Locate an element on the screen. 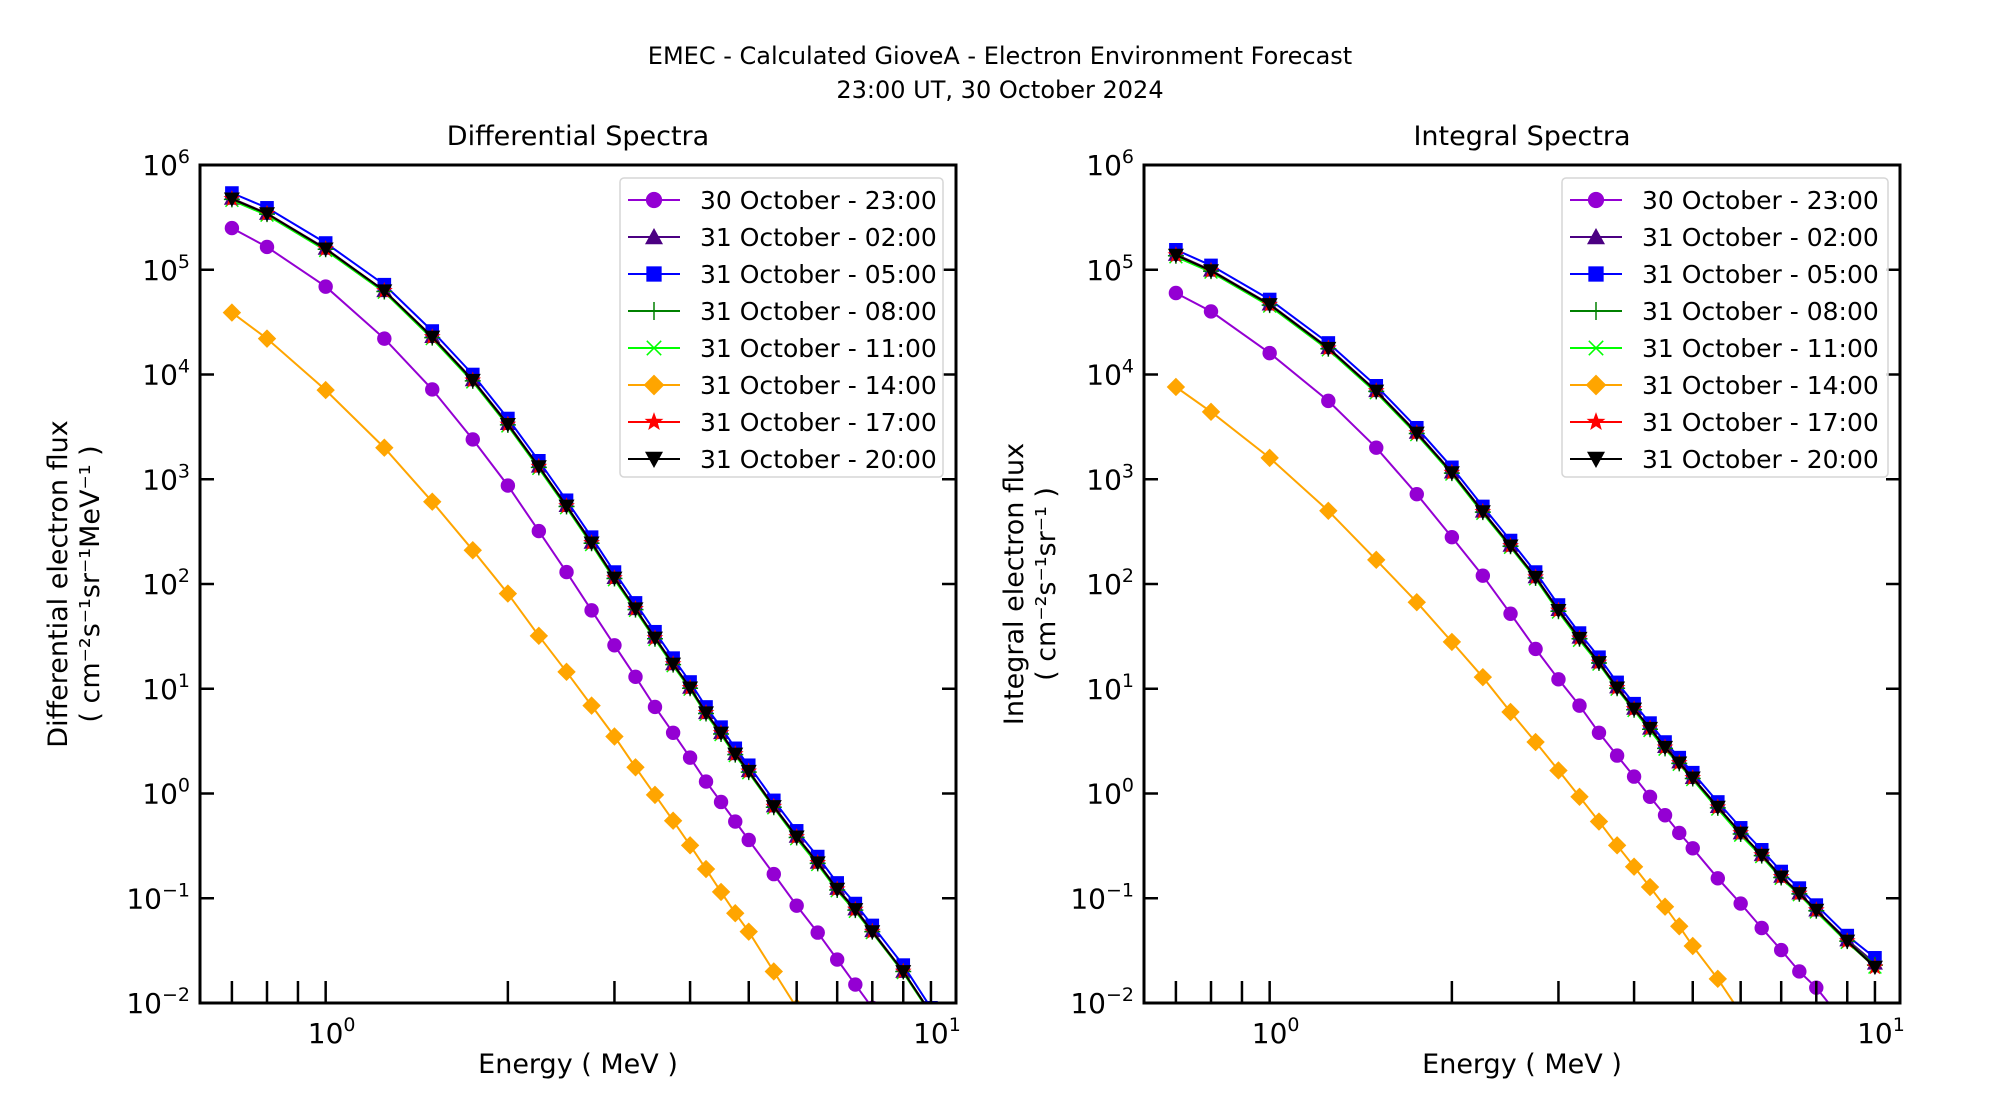 This screenshot has height=1100, width=2000. legend-label: 31 October - 05:00 is located at coordinates (1760, 274).